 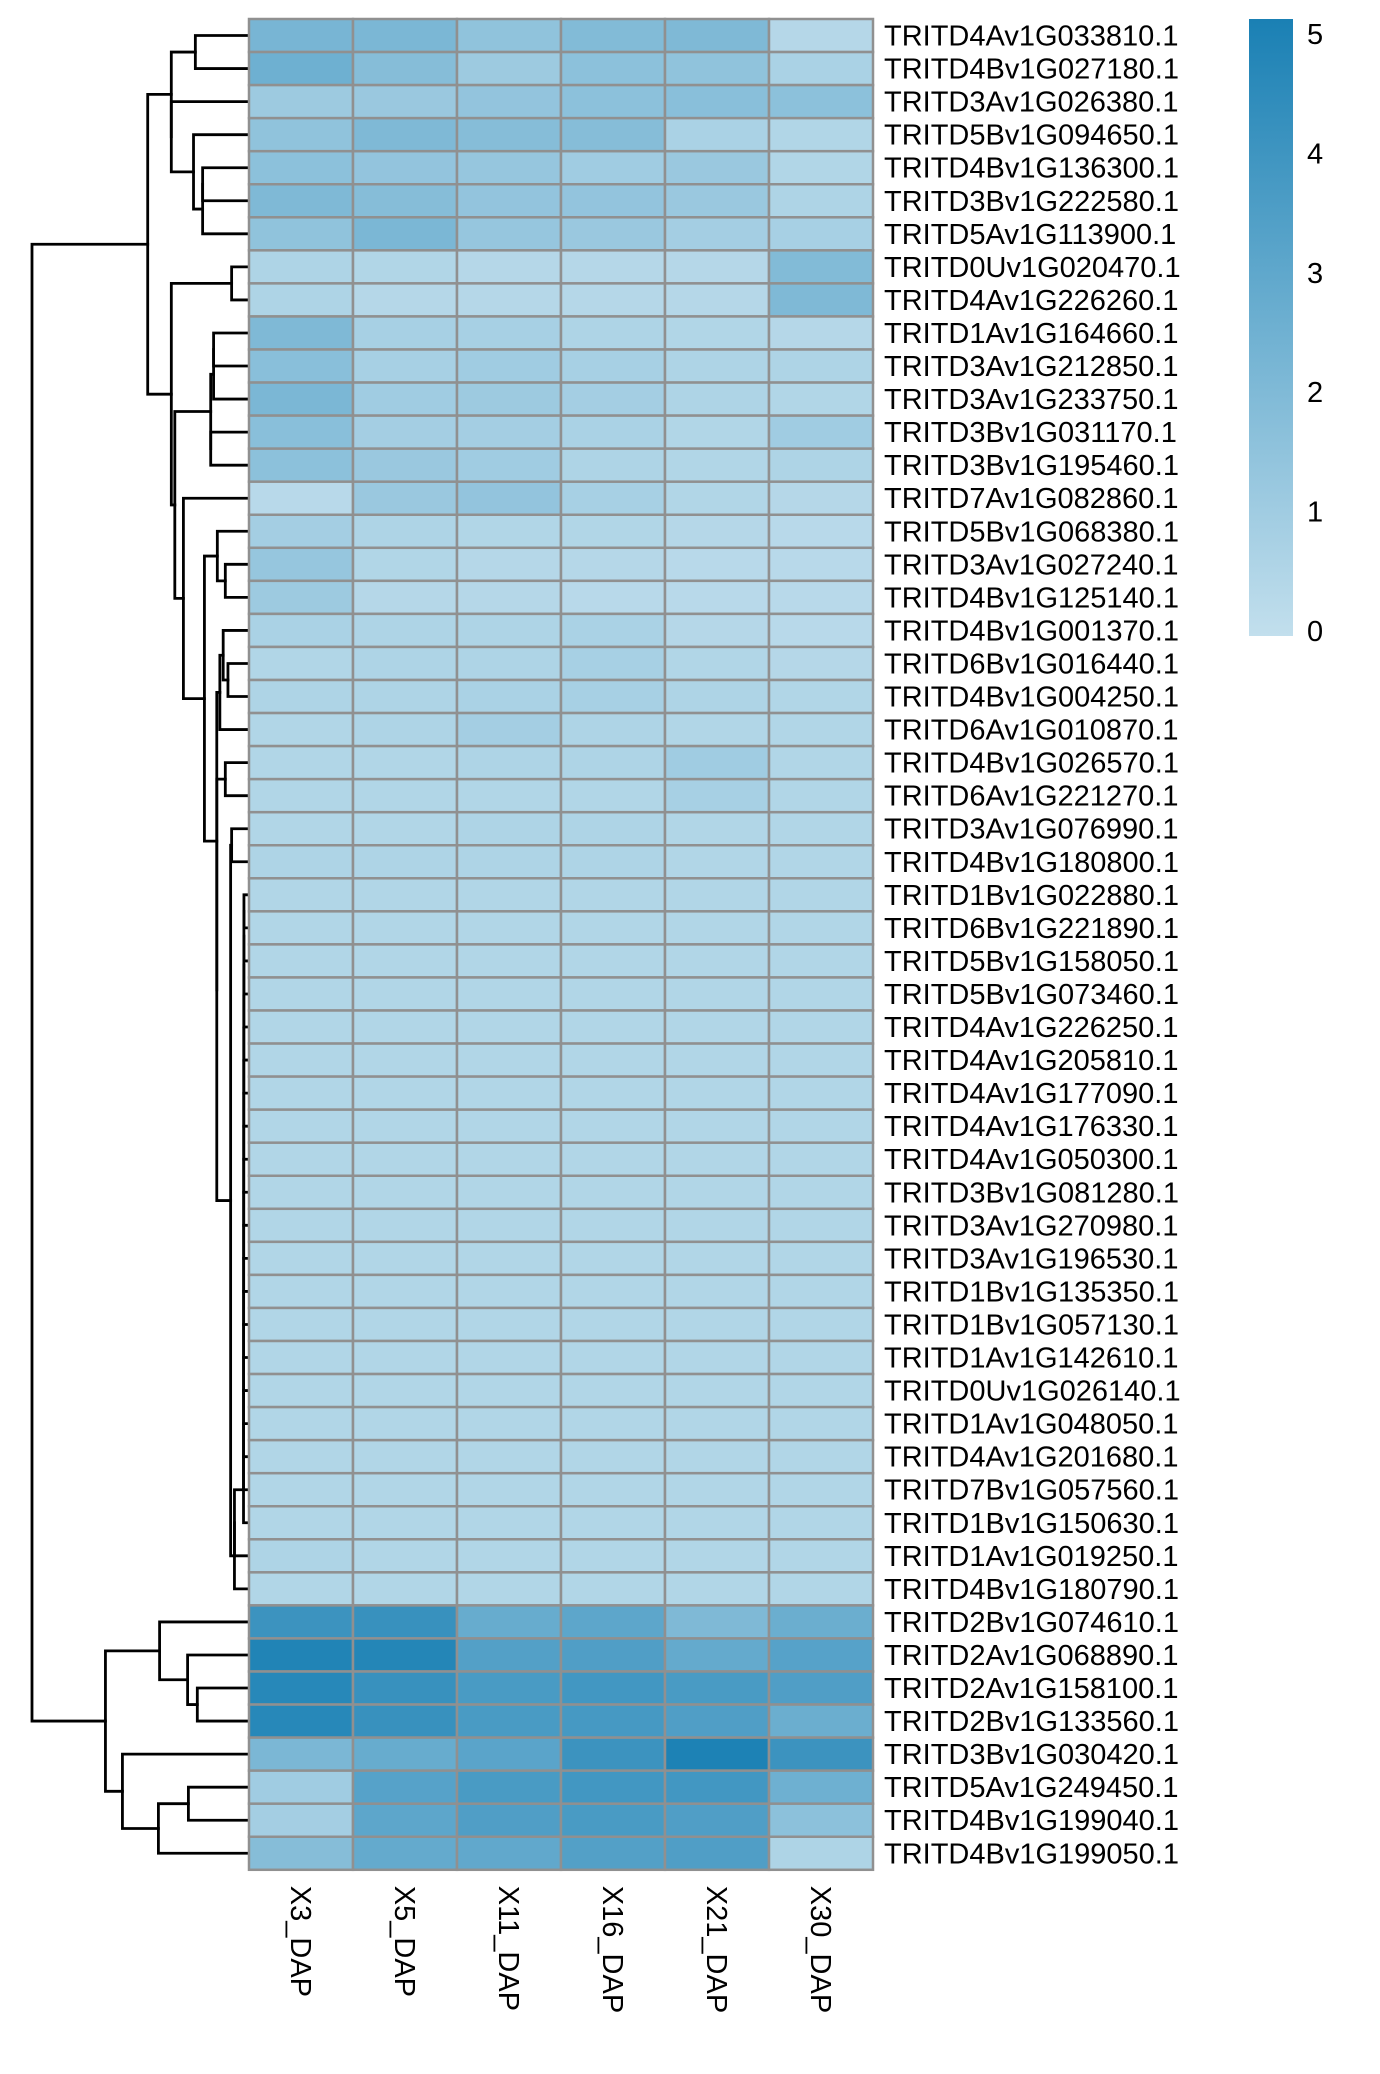 What do you see at coordinates (1031, 664) in the screenshot?
I see `row-label: TRITD6Bv1G016440.1` at bounding box center [1031, 664].